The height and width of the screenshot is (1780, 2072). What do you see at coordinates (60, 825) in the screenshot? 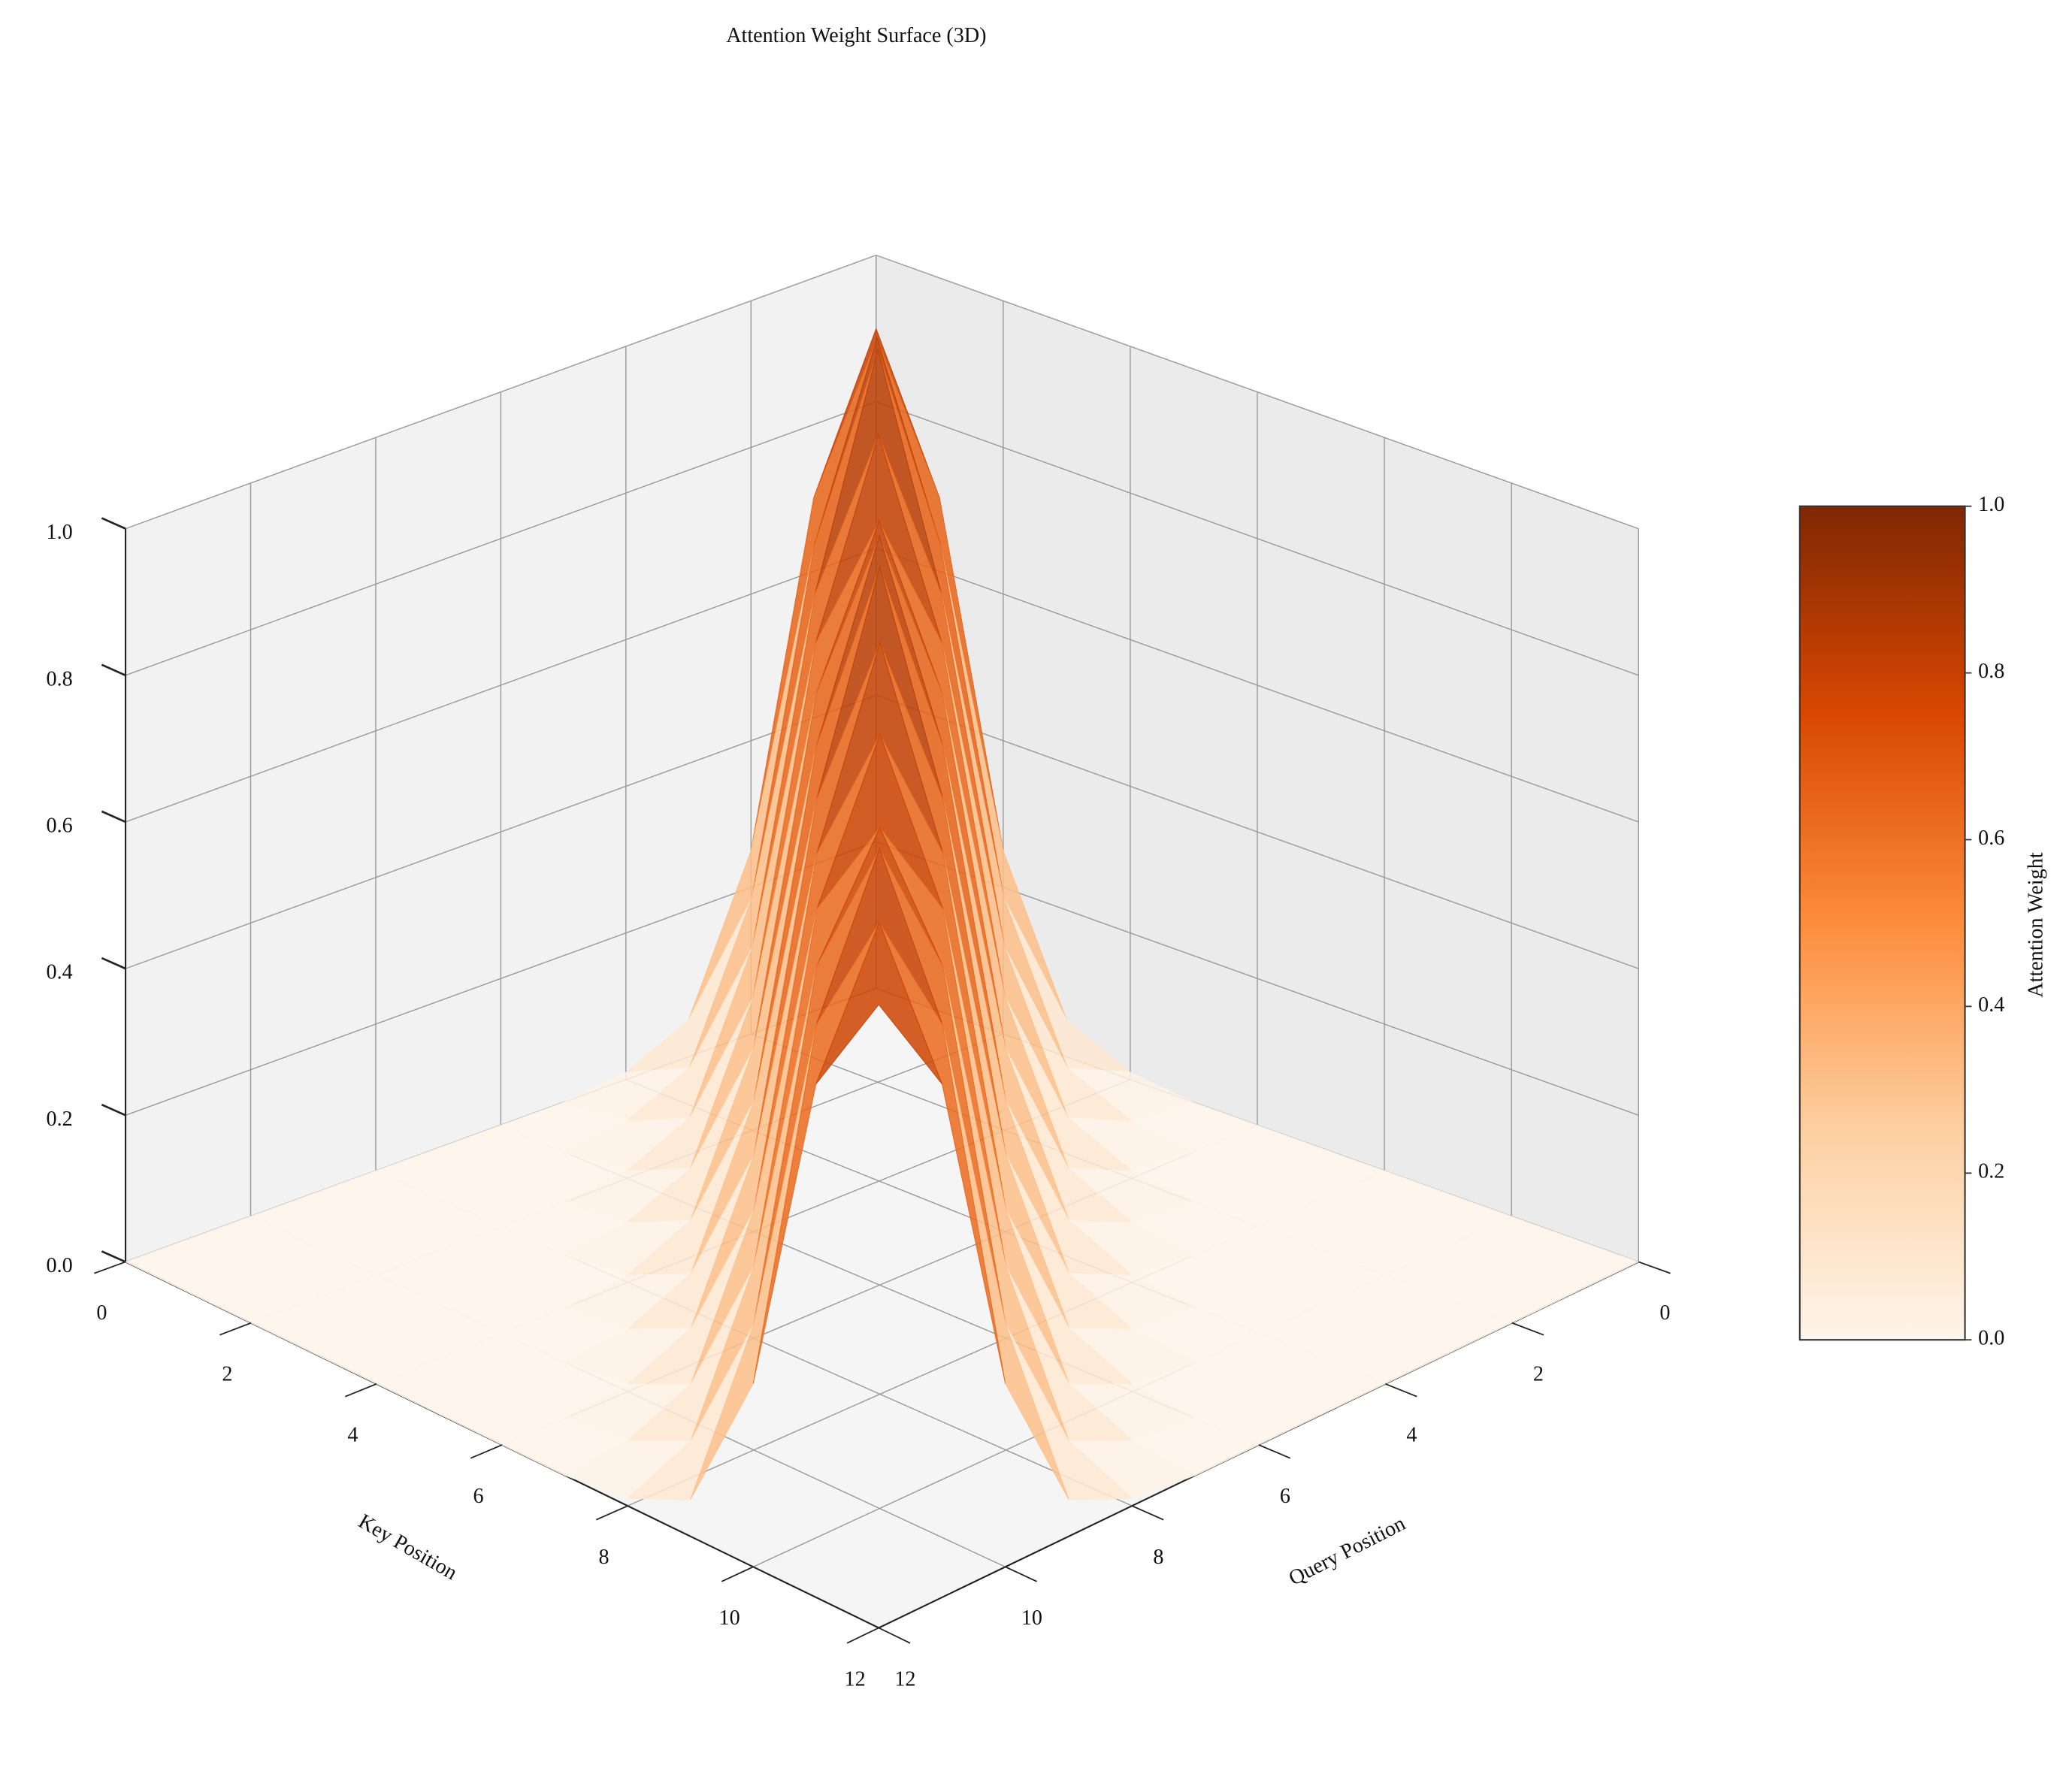
I see `z-tick-label: 0.6` at bounding box center [60, 825].